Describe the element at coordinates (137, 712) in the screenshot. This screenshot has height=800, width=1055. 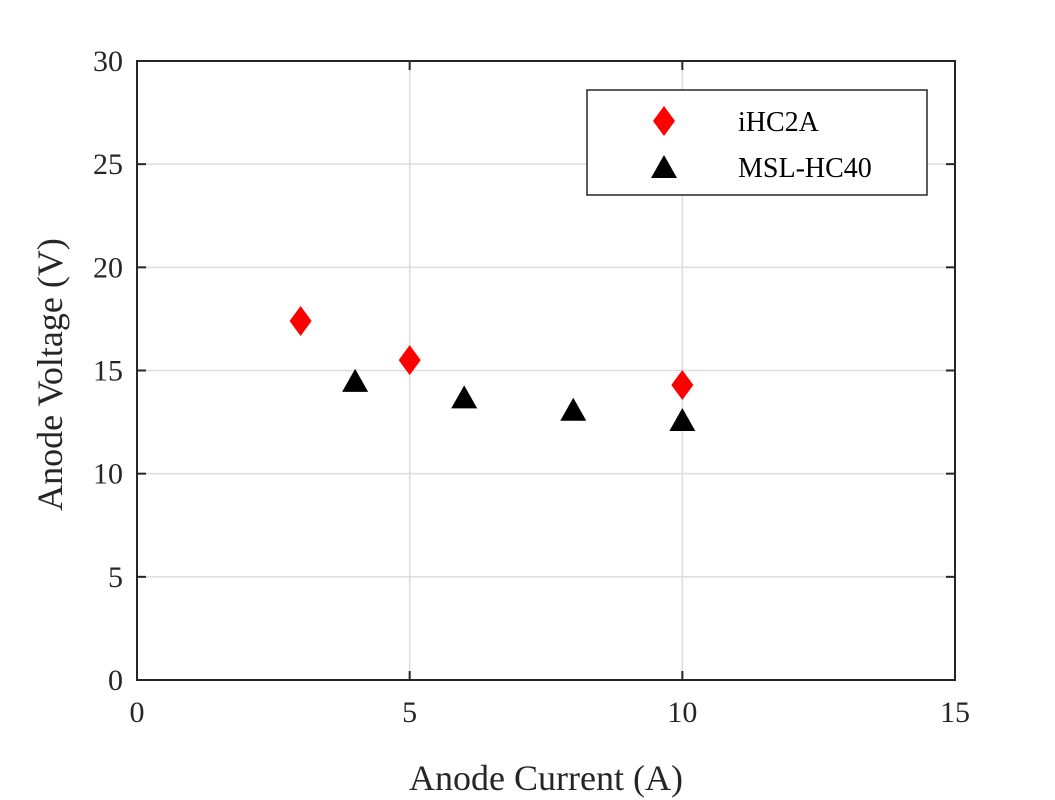
I see `x-tick-label: 0` at that location.